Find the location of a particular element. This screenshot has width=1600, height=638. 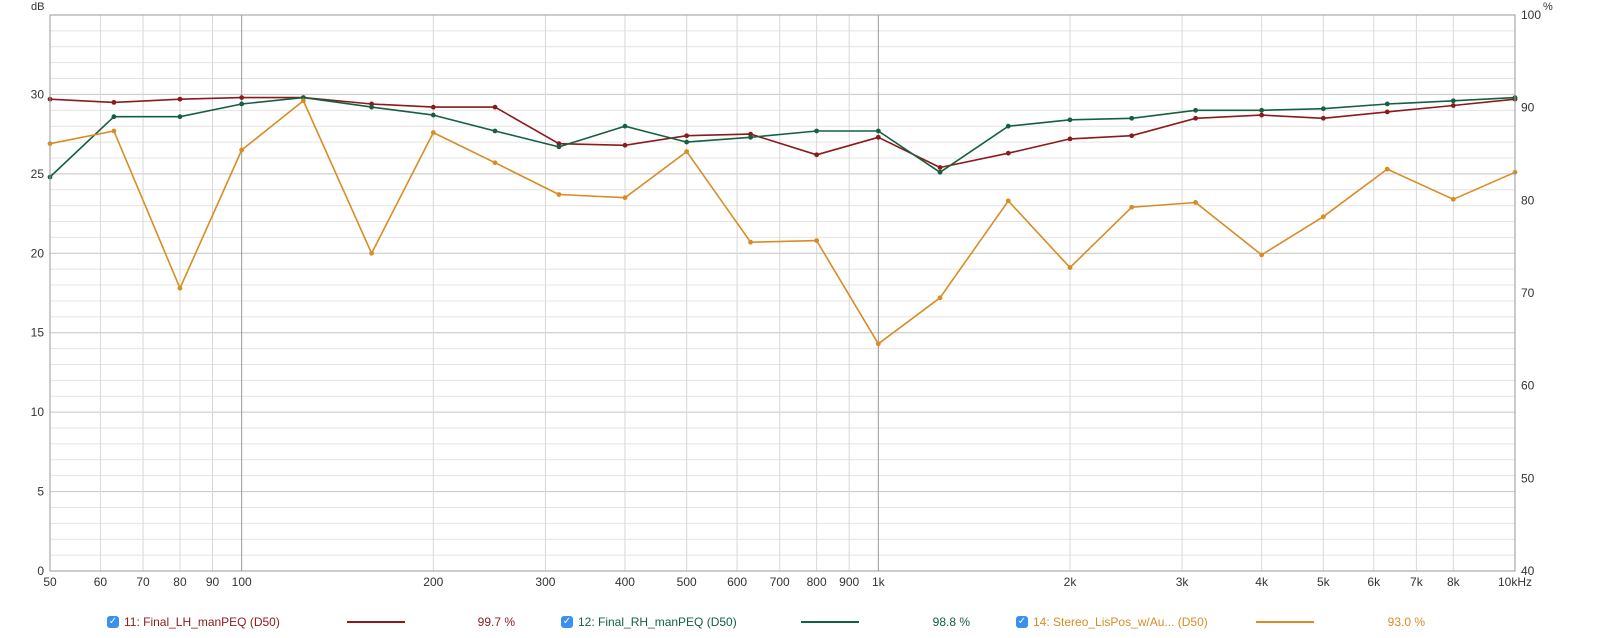

legend-item-3: ✓ 14: Stereo_LisPos_w/Au... (D50) is located at coordinates (1112, 622).